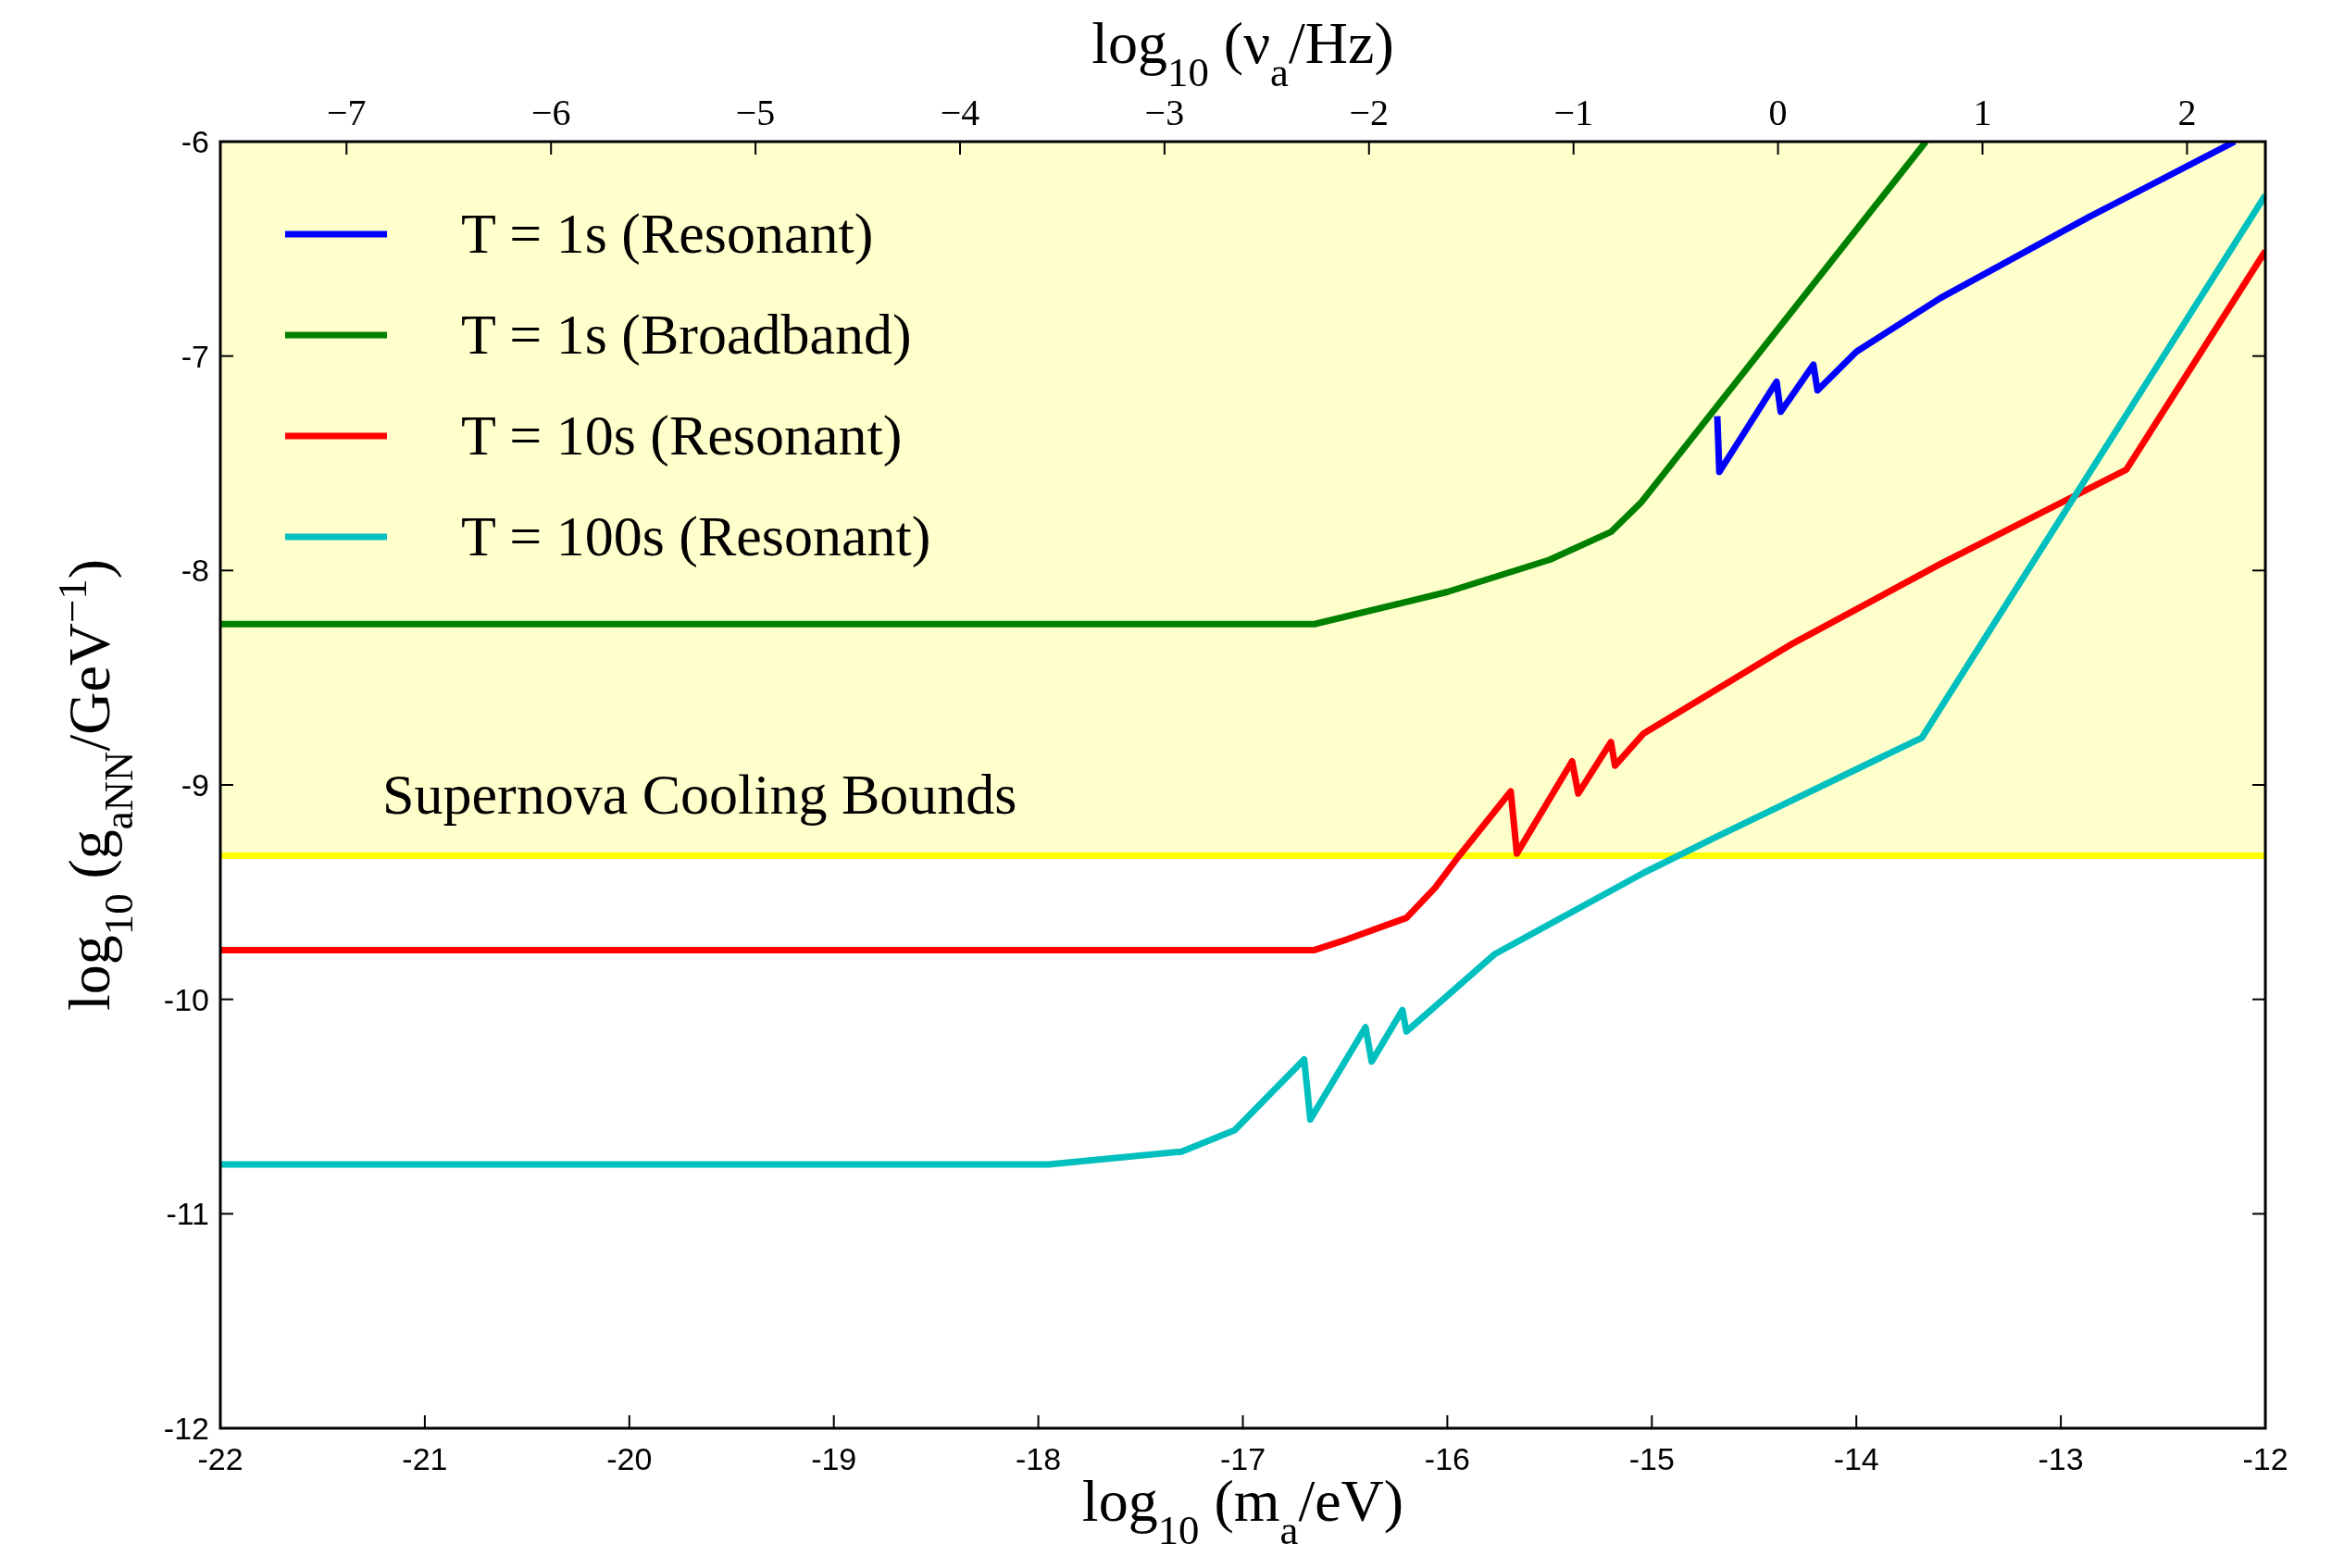 This screenshot has width=2332, height=1568. What do you see at coordinates (195, 785) in the screenshot?
I see `y-tick-label: -9` at bounding box center [195, 785].